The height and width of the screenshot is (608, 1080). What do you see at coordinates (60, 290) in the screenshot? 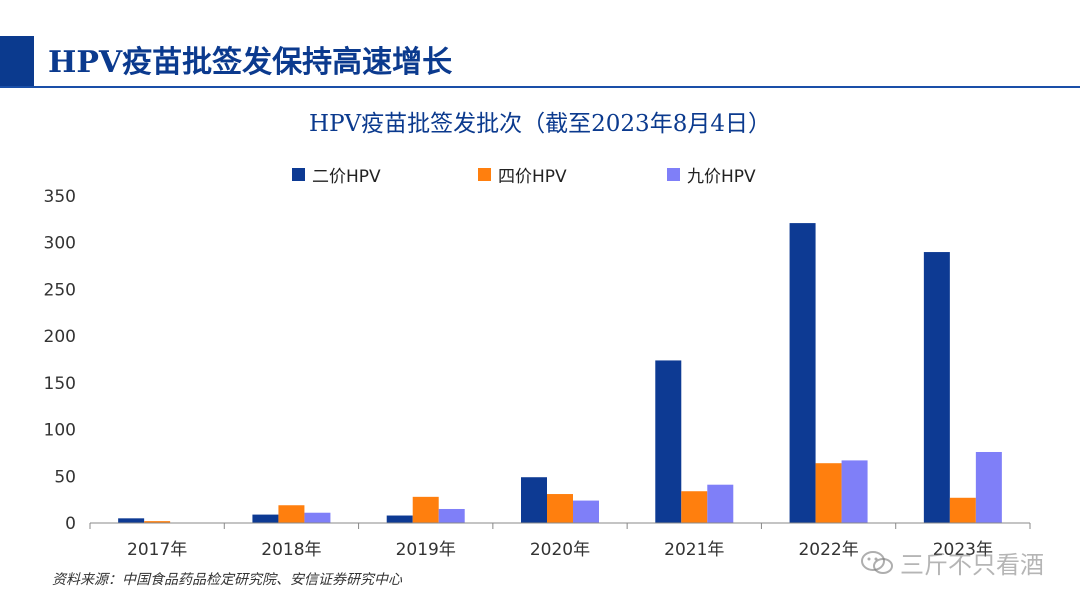
I see `y-tick-label: 250` at bounding box center [60, 290].